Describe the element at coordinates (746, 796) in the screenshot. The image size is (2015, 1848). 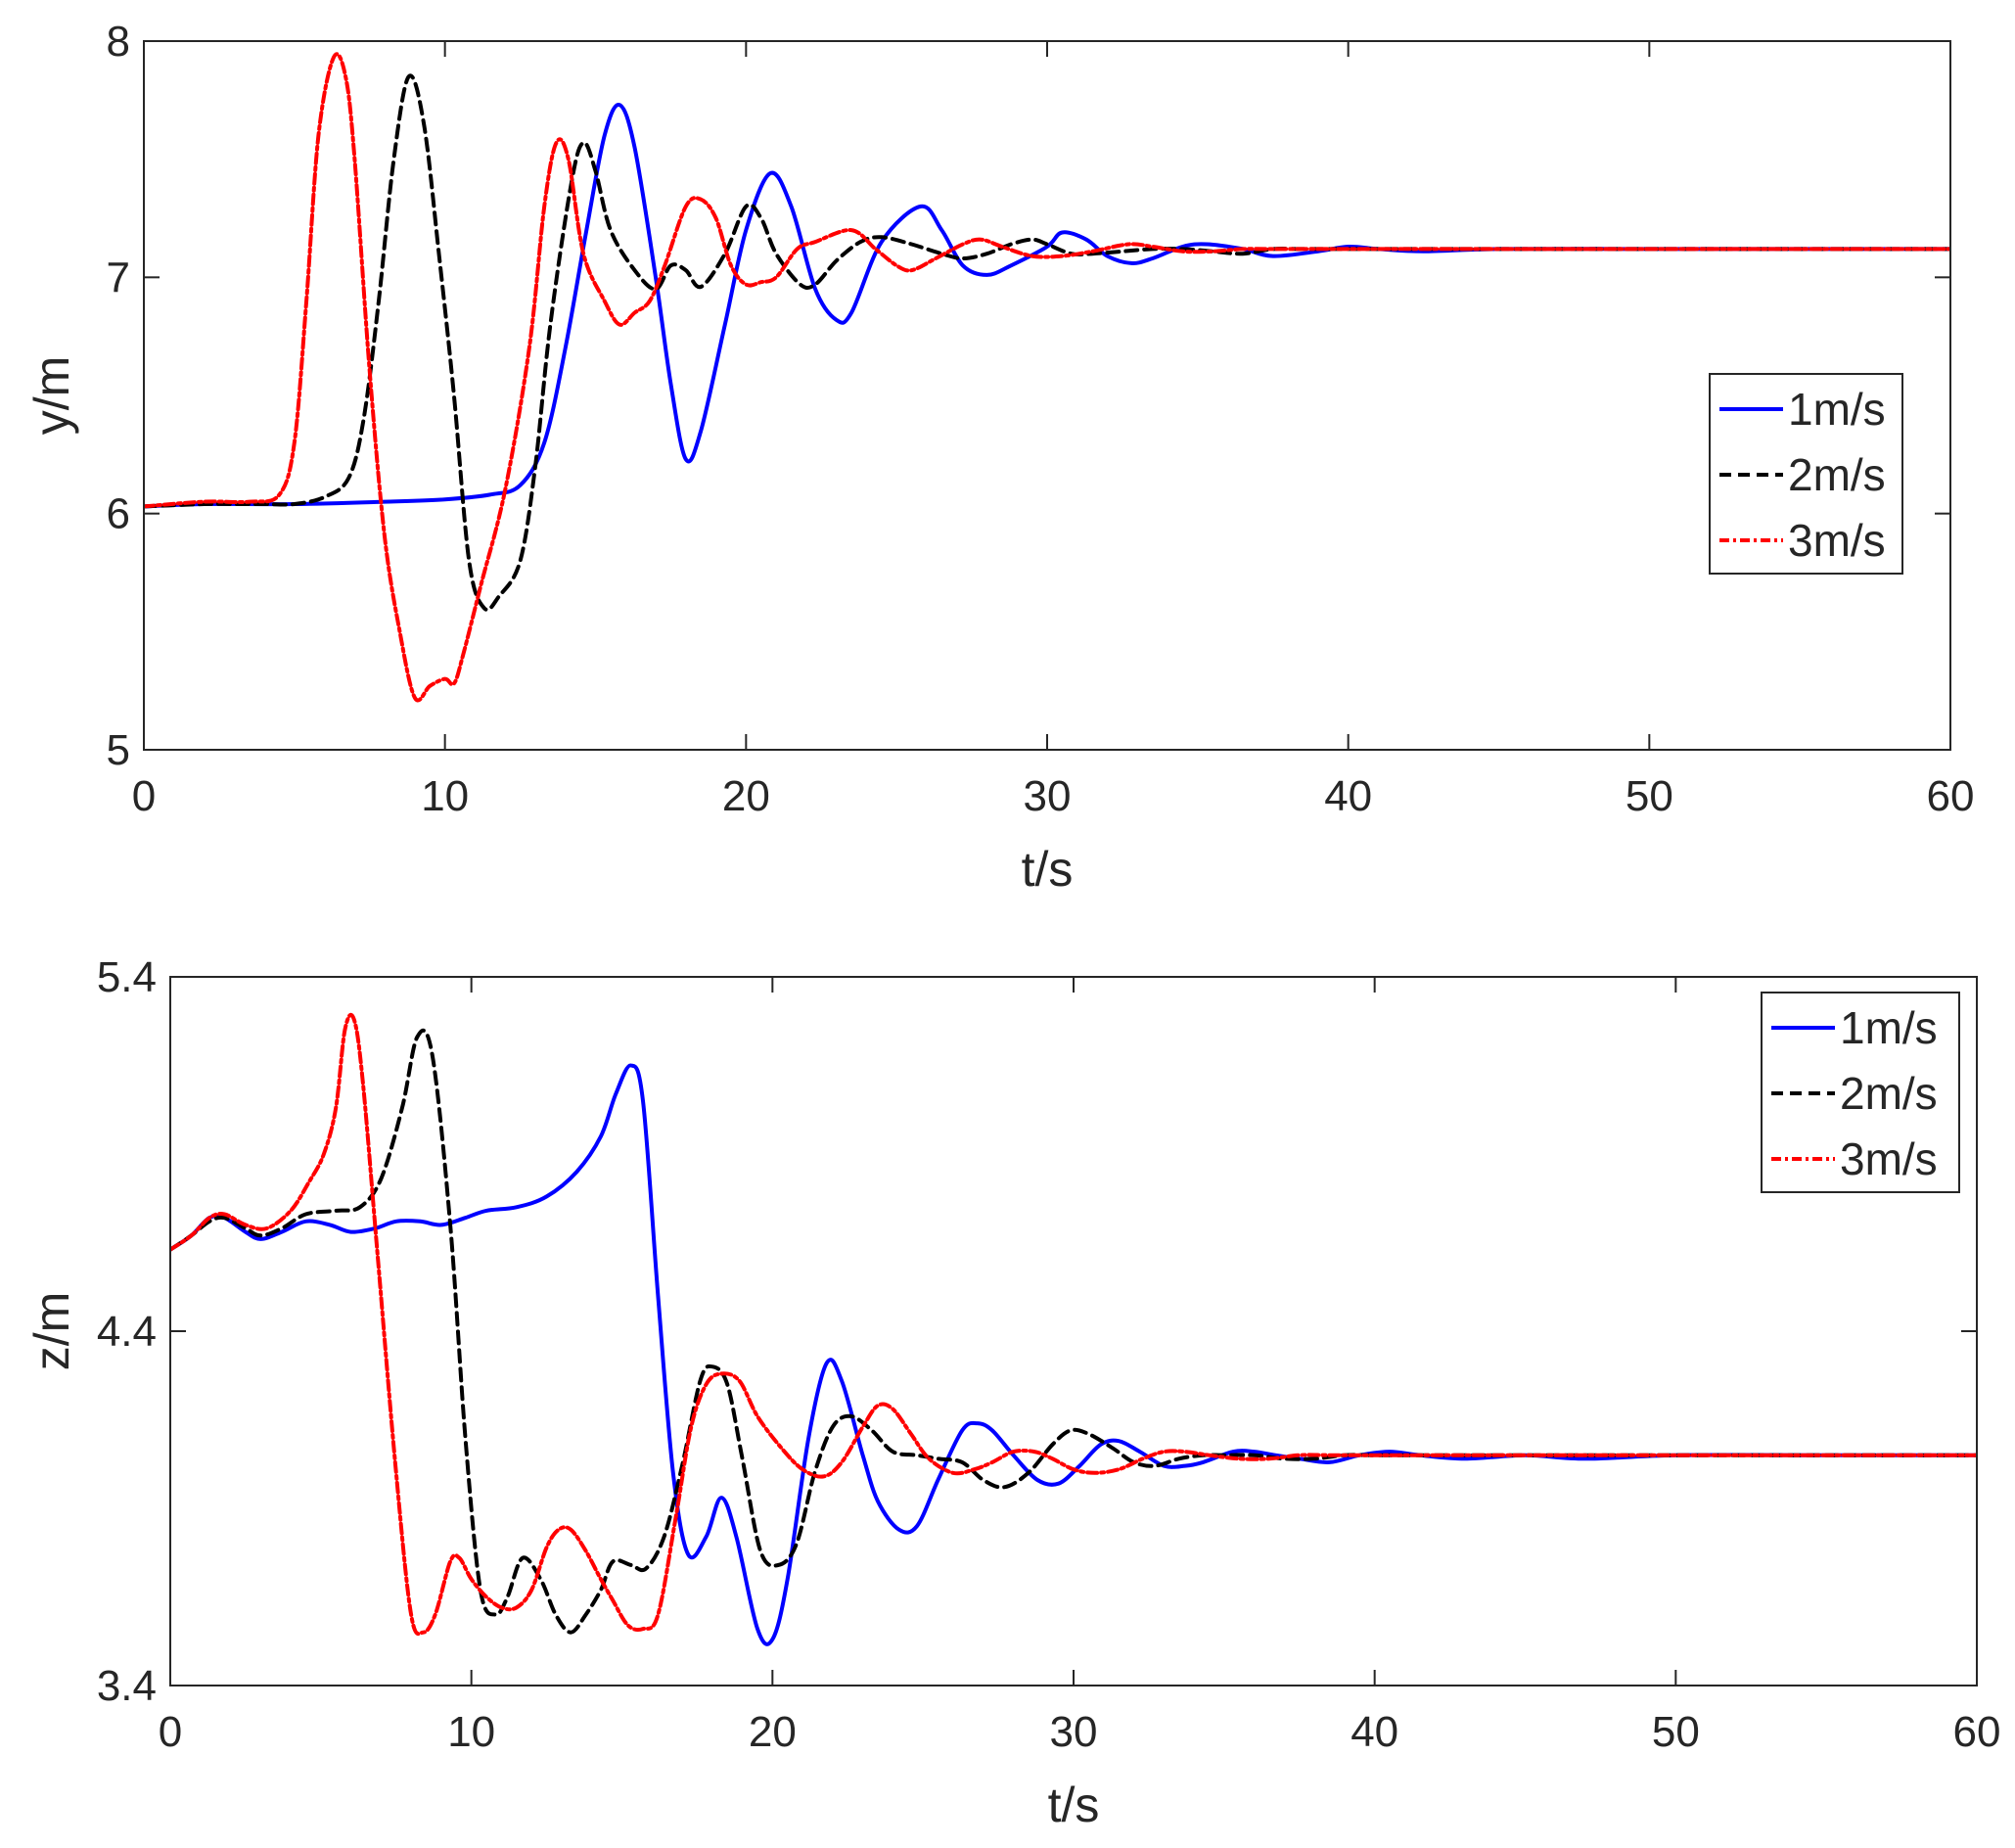
I see `chart-y-xtick-label: 20` at that location.